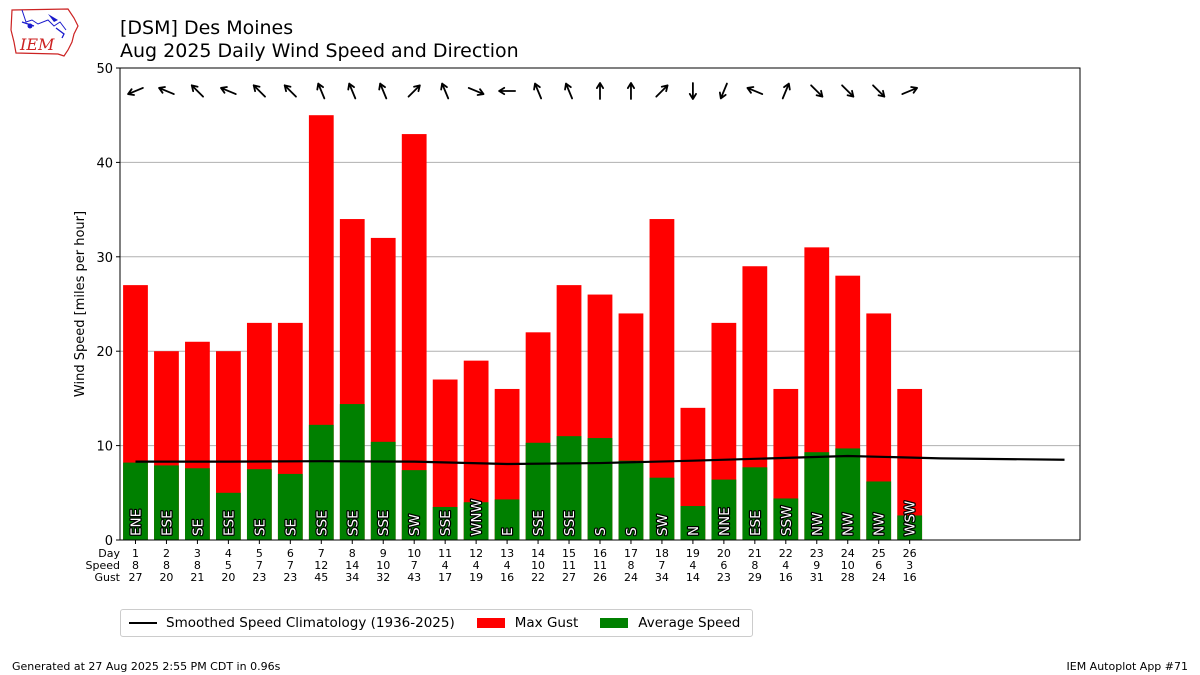 Image resolution: width=1200 pixels, height=675 pixels. What do you see at coordinates (445, 577) in the screenshot?
I see `x-tick-label: 17` at bounding box center [445, 577].